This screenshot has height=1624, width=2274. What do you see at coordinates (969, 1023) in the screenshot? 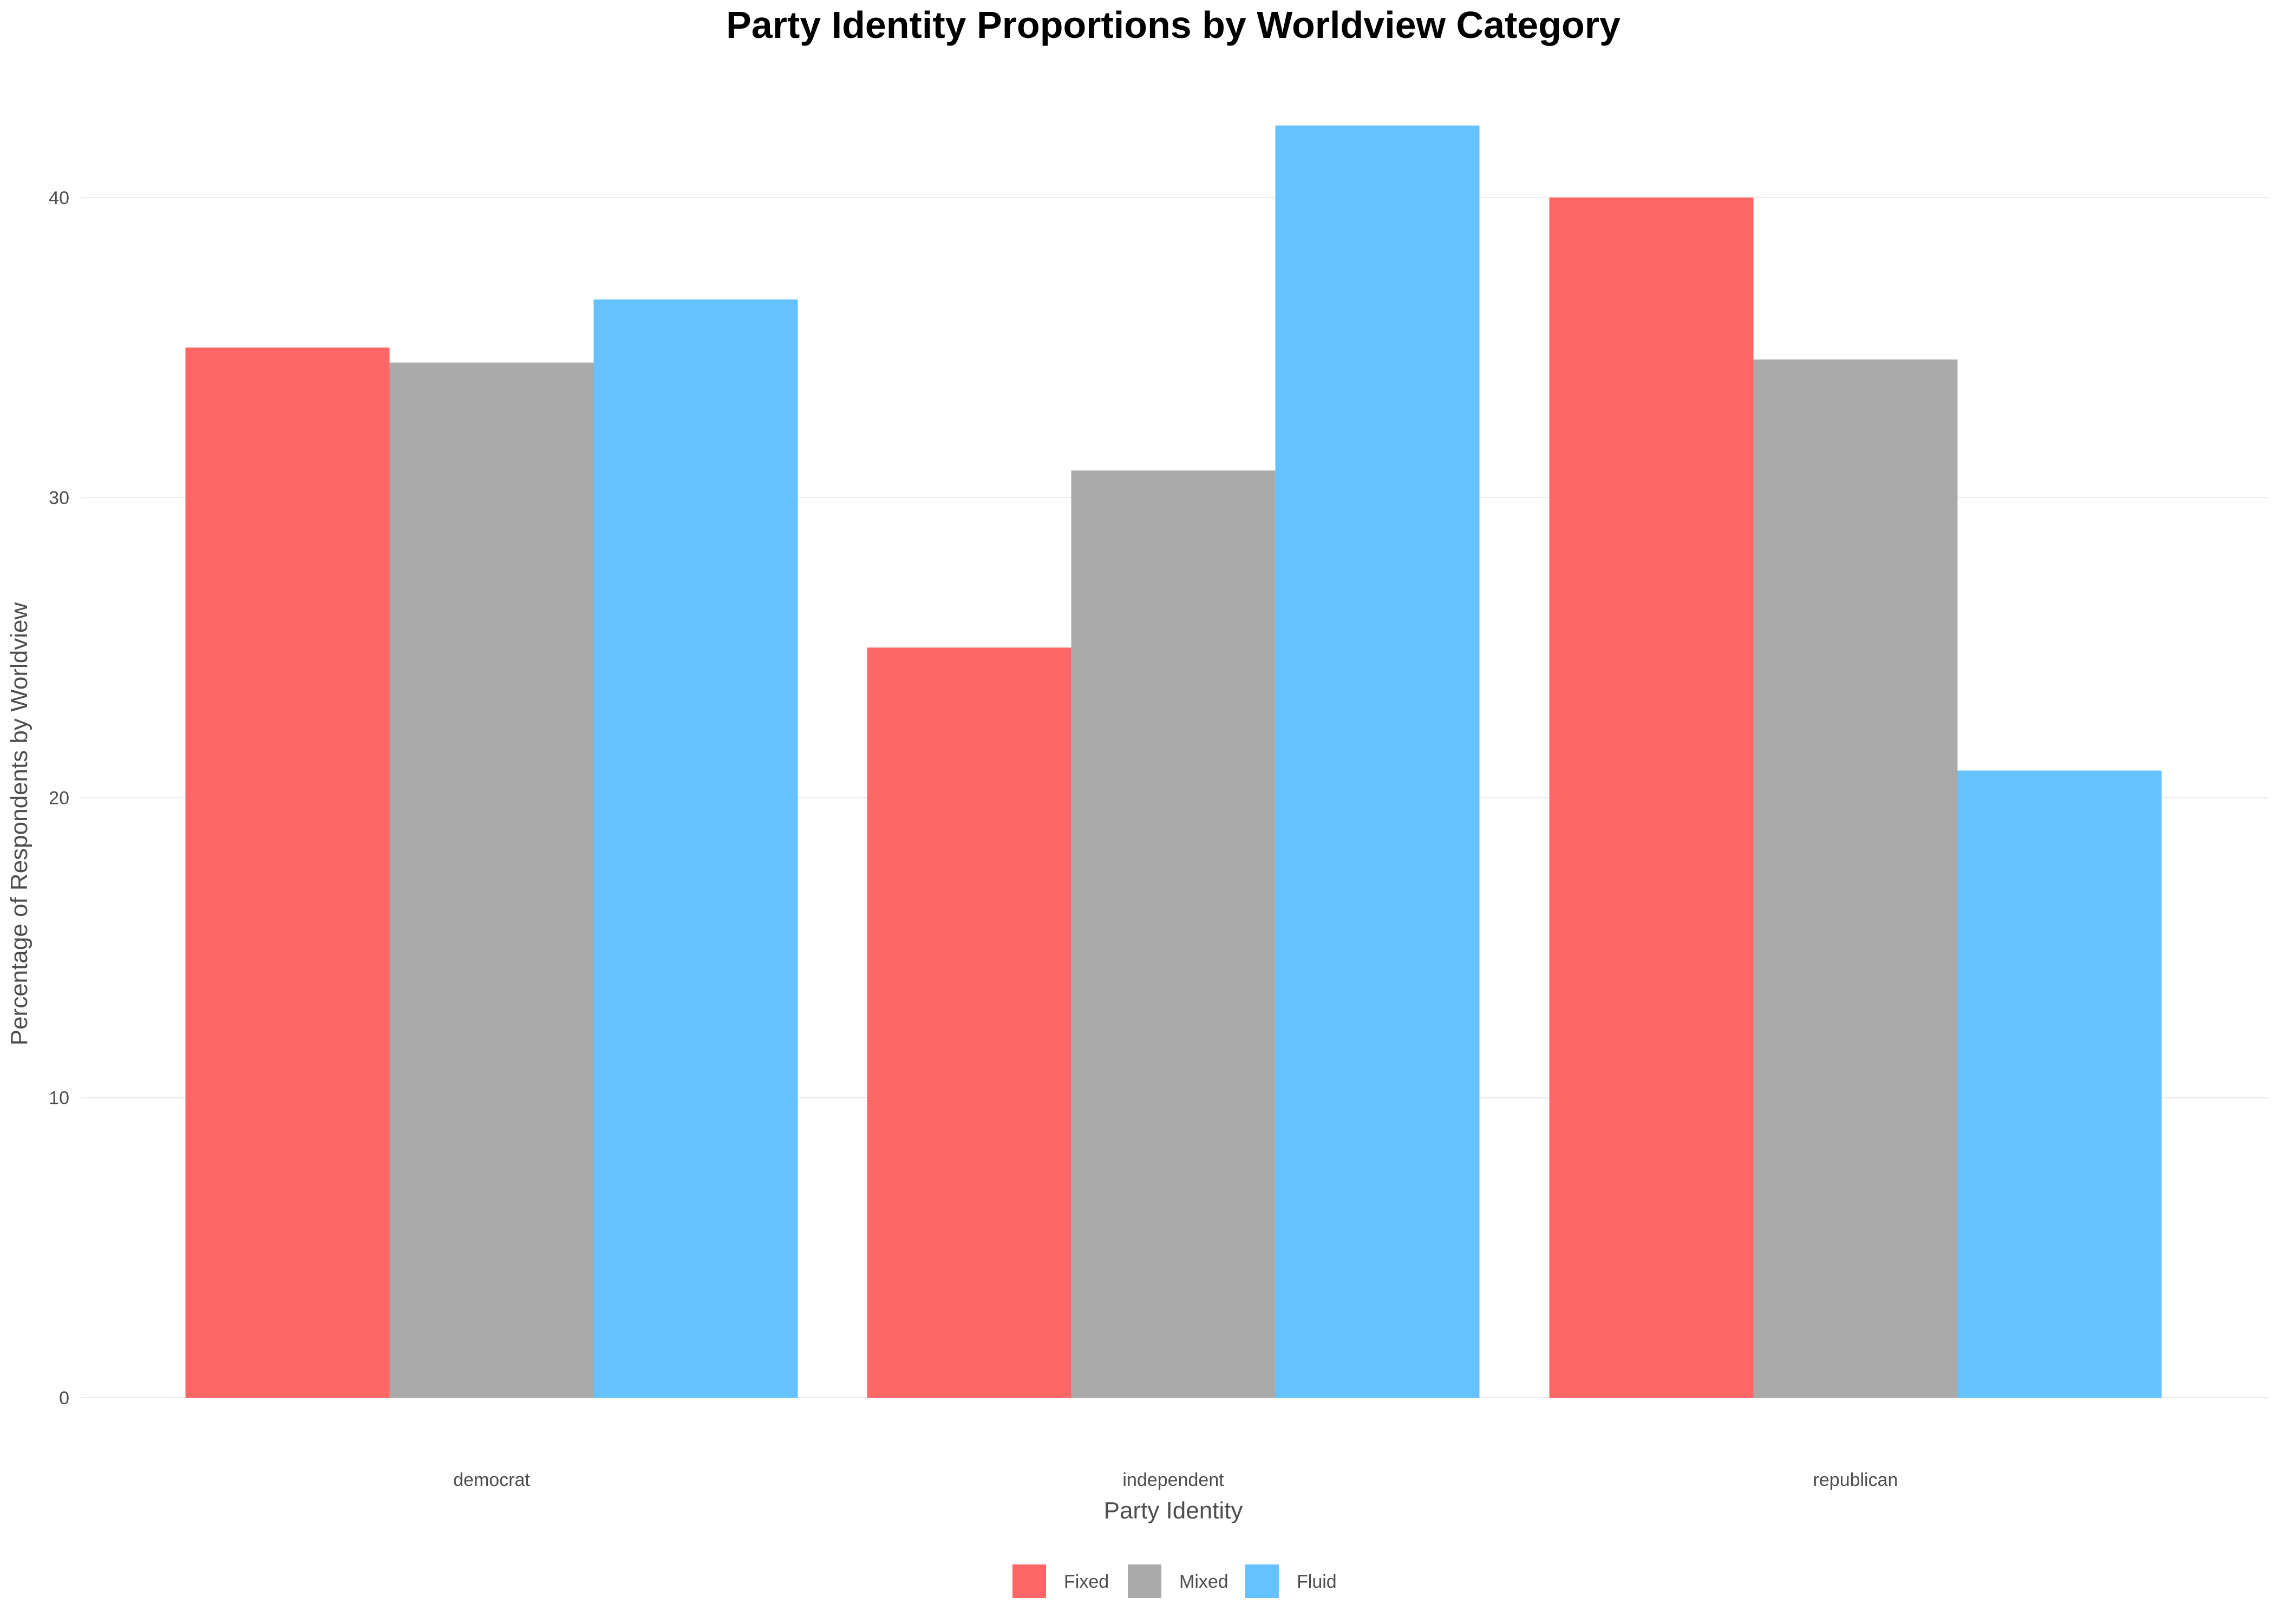
I see `bar-independent-fixed` at bounding box center [969, 1023].